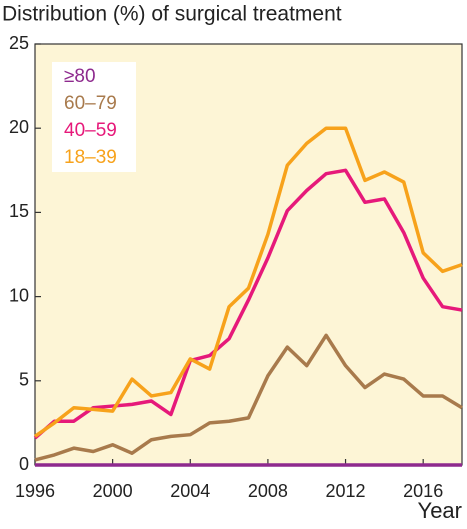 The width and height of the screenshot is (467, 529). Describe the element at coordinates (24, 464) in the screenshot. I see `y-tick-label: 0` at that location.